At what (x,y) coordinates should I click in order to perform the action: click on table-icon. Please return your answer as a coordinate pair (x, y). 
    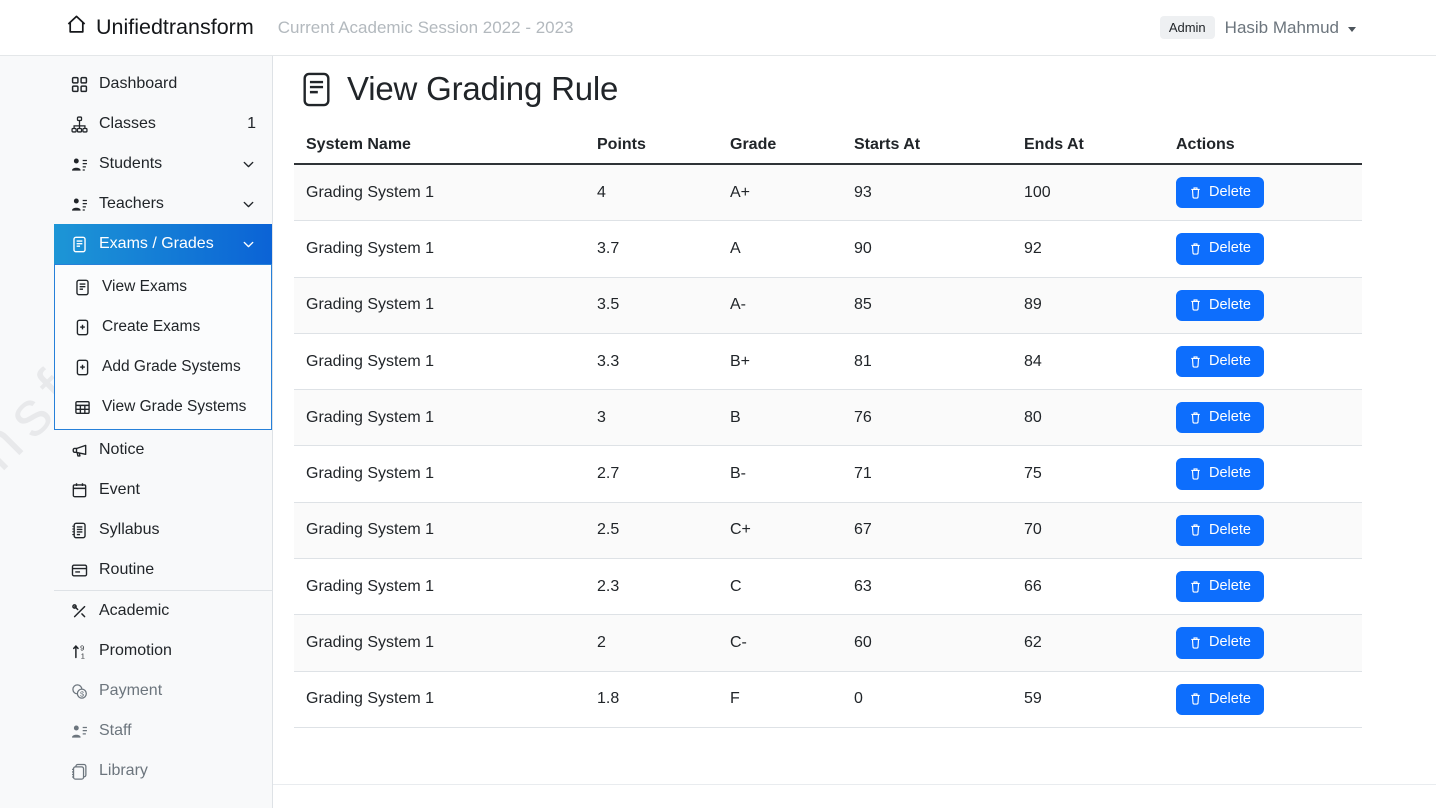
    Looking at the image, I should click on (82, 407).